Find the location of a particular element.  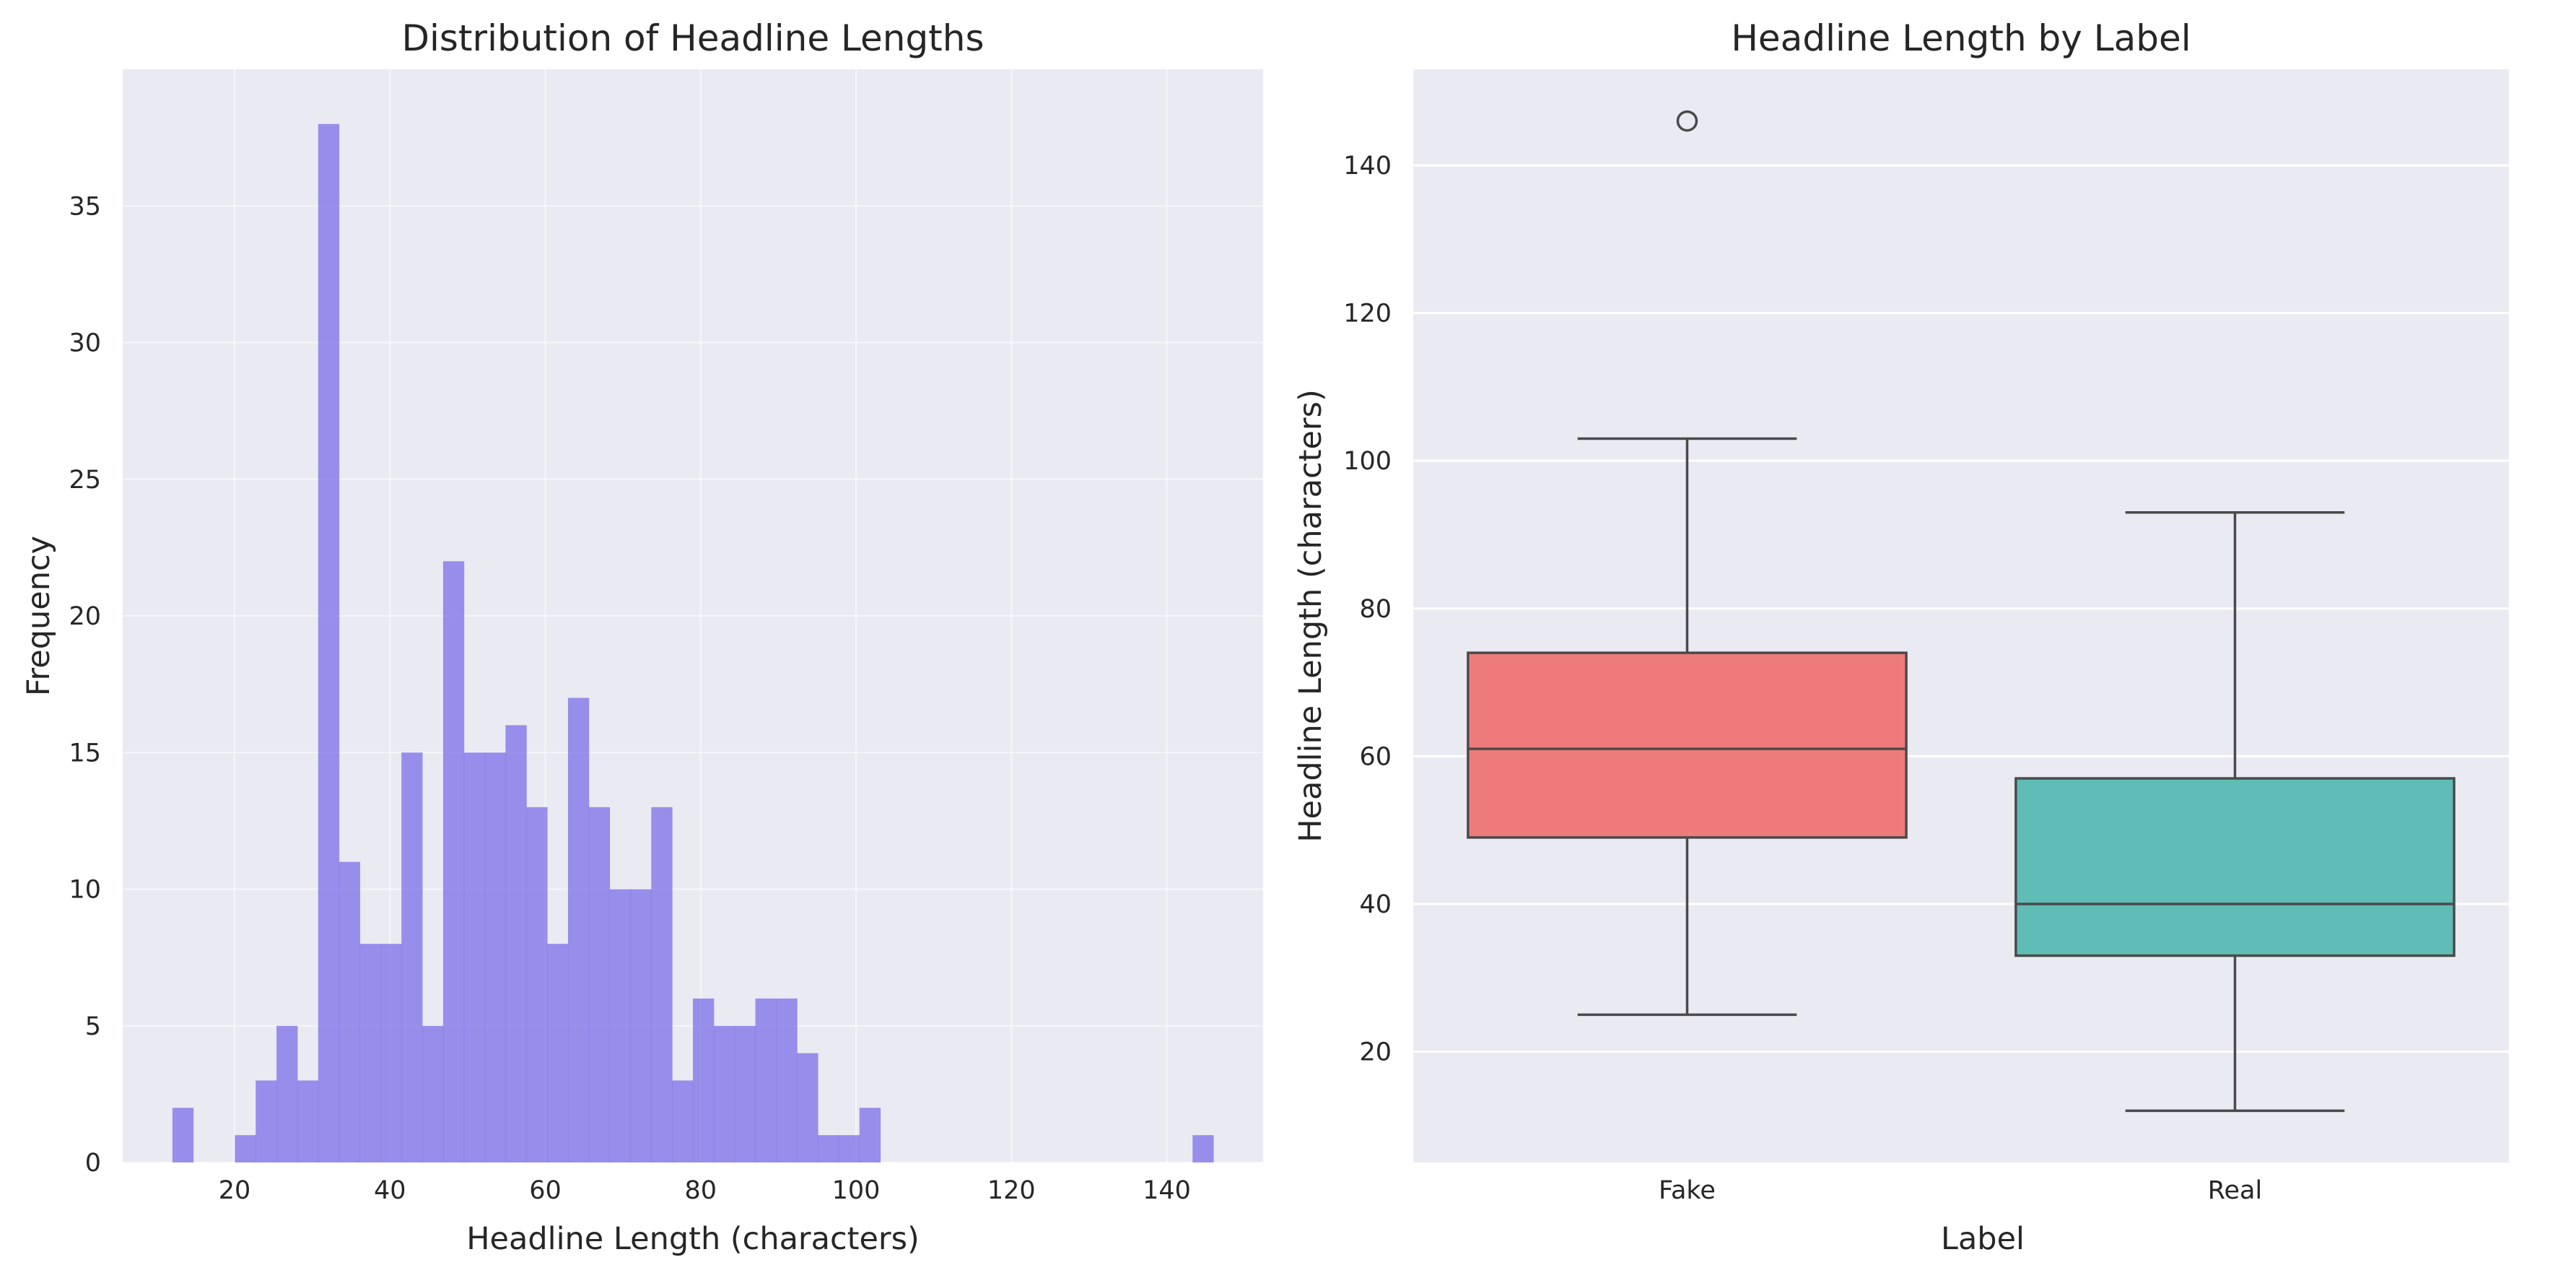

boxplot-x-tick-label: Real is located at coordinates (2235, 1191).